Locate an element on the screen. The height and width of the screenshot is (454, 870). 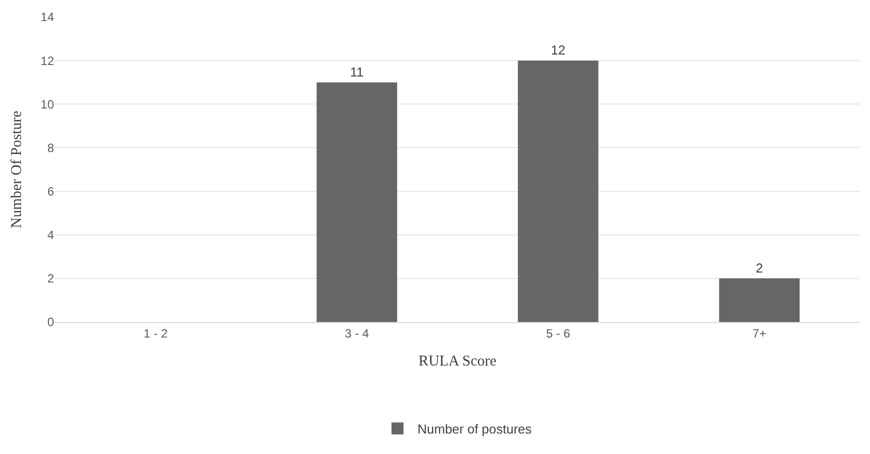
y-axis-title: Number Of Posture is located at coordinates (16, 169).